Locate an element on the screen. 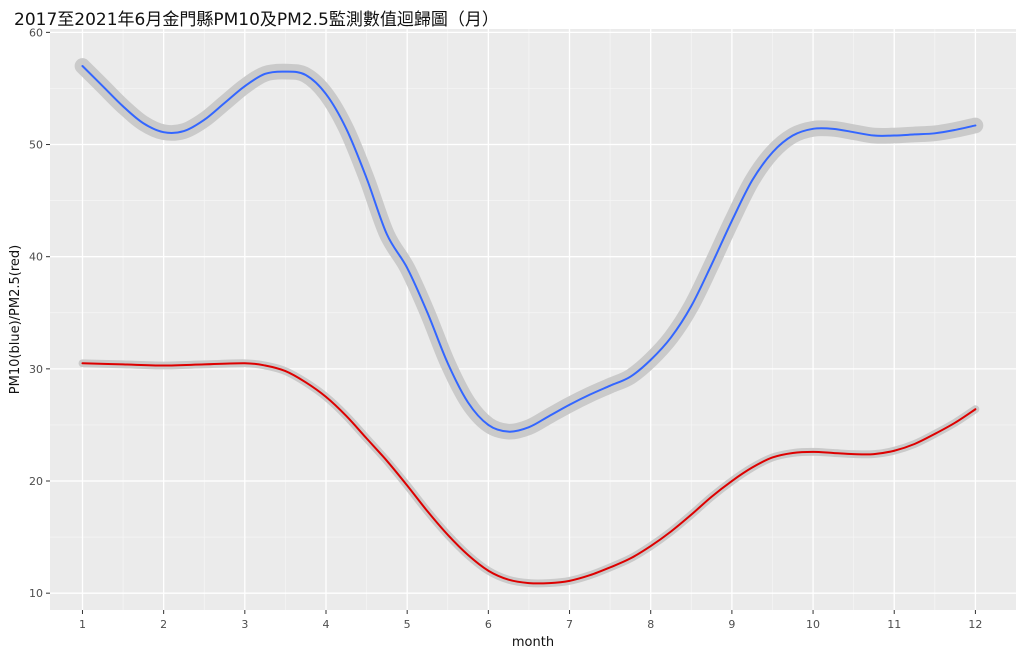 This screenshot has width=1024, height=656. x-tick-label: 5 is located at coordinates (407, 624).